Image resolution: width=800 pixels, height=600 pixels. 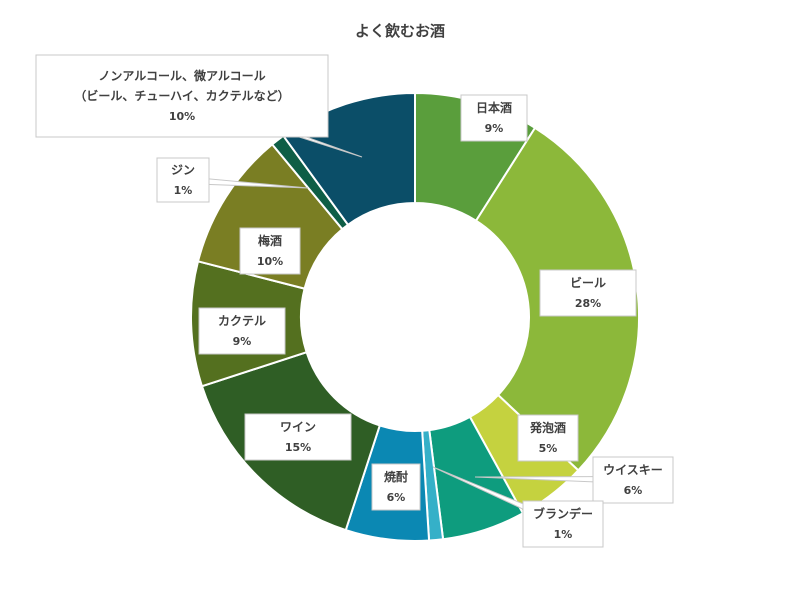 What do you see at coordinates (270, 240) in the screenshot?
I see `slice-label-name: 梅酒` at bounding box center [270, 240].